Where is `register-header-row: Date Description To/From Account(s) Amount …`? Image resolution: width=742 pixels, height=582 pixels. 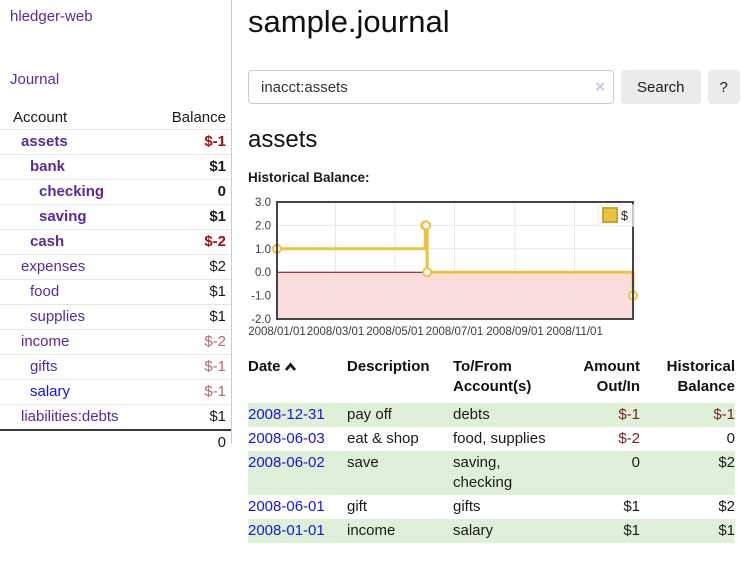
register-header-row: Date Description To/From Account(s) Amount … is located at coordinates (491, 379).